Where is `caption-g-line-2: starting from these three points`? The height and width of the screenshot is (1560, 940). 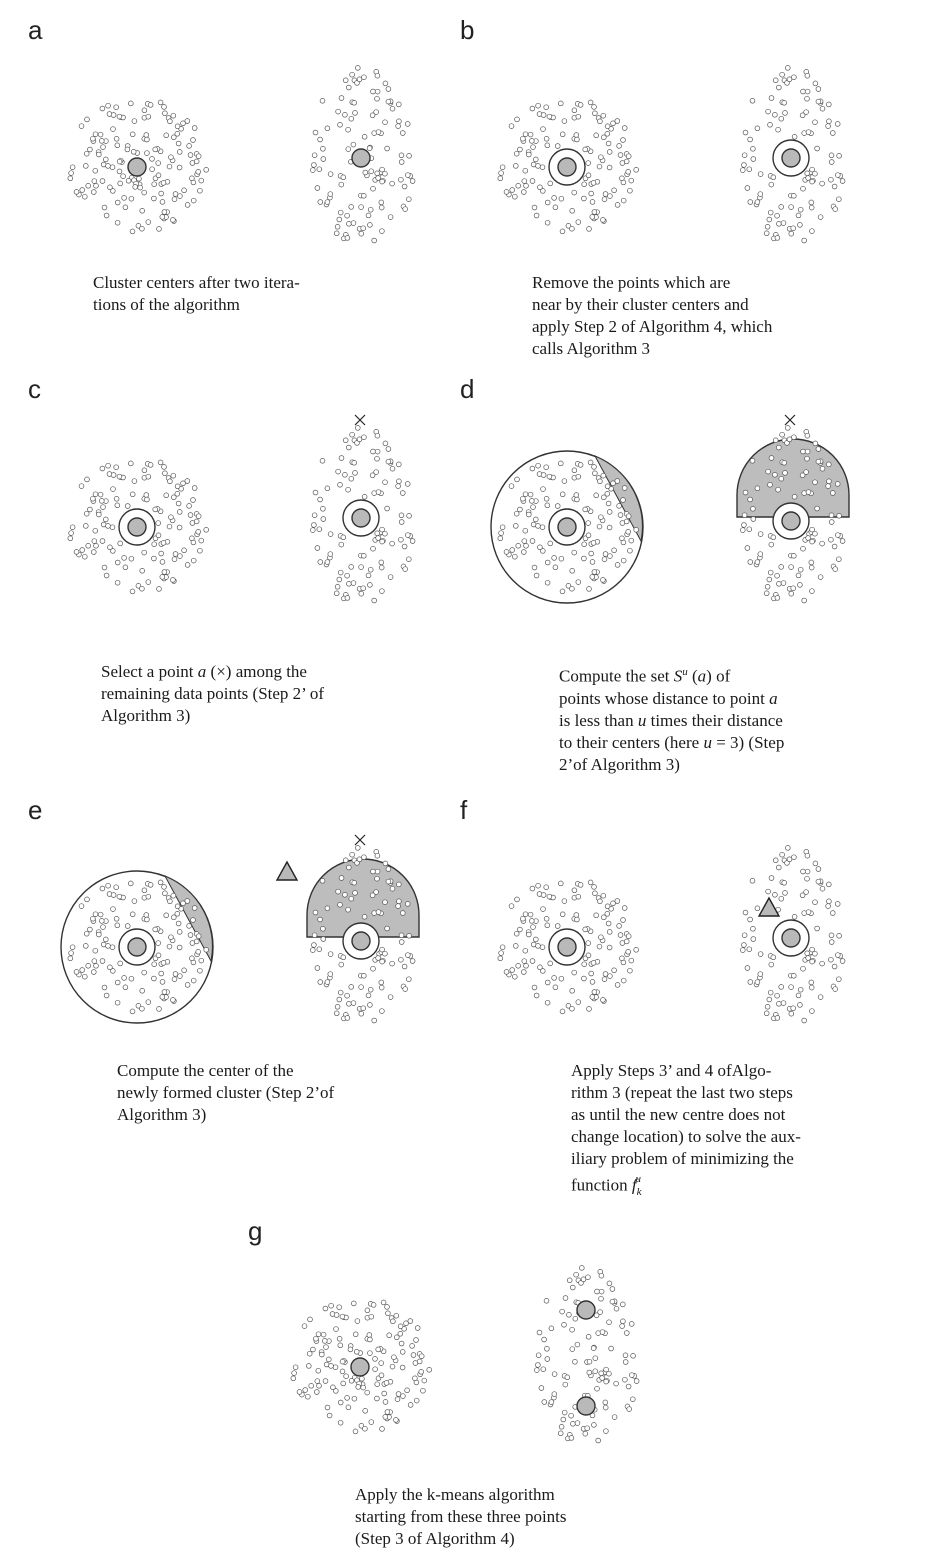 caption-g-line-2: starting from these three points is located at coordinates (461, 1516).